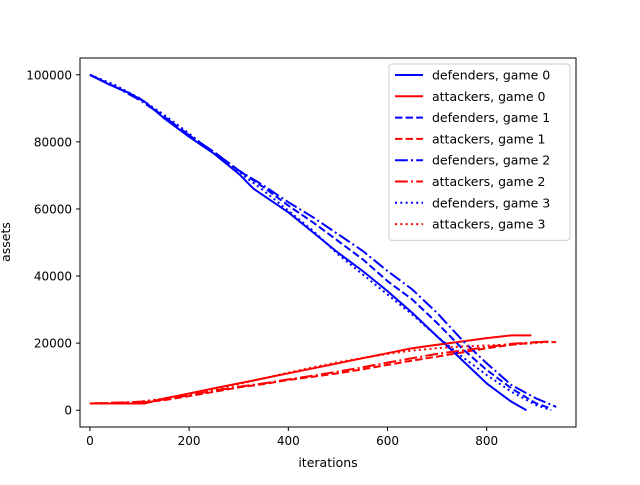 This screenshot has width=640, height=485. Describe the element at coordinates (491, 75) in the screenshot. I see `legend-label-0: defenders, game 0` at that location.